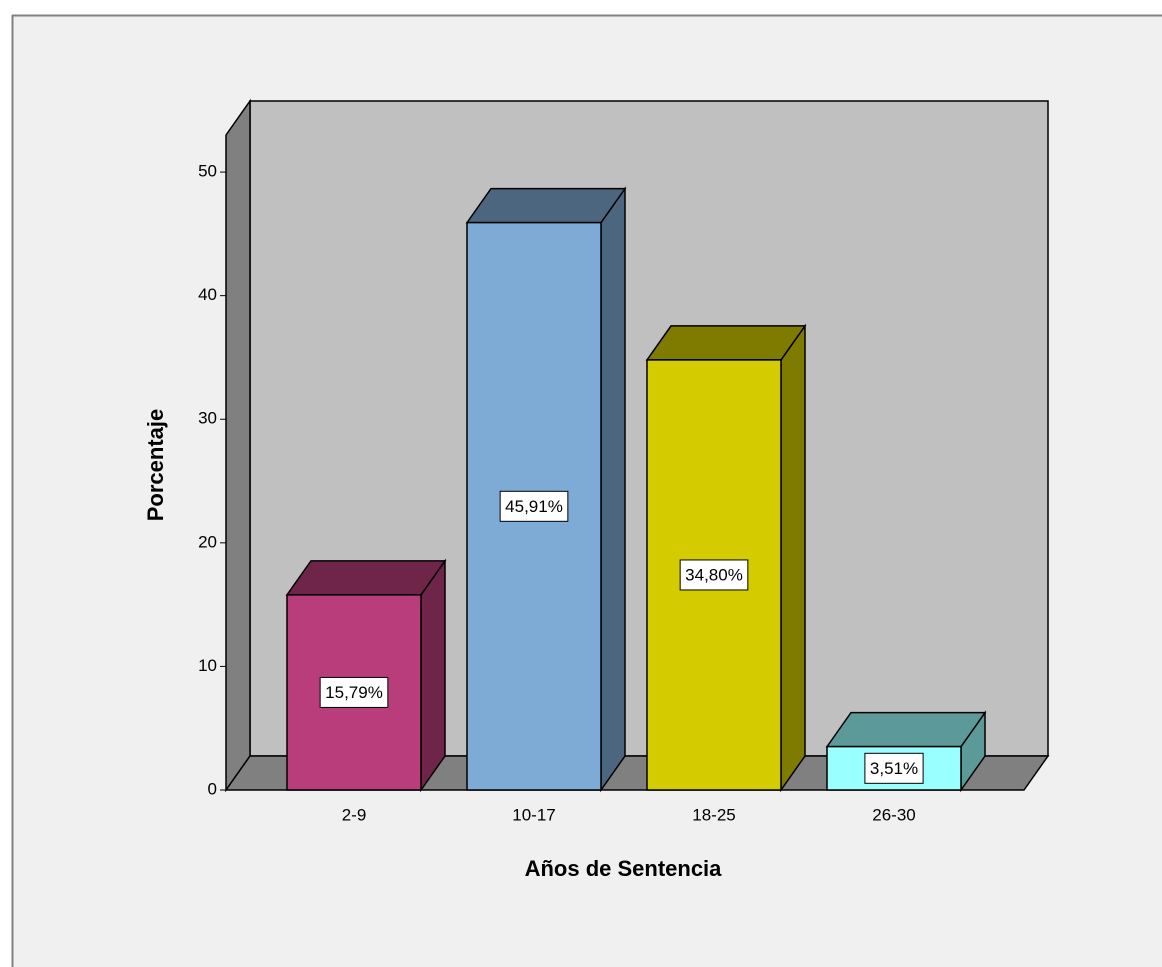 Image resolution: width=1162 pixels, height=967 pixels. I want to click on y-tick-label: 0, so click(212, 788).